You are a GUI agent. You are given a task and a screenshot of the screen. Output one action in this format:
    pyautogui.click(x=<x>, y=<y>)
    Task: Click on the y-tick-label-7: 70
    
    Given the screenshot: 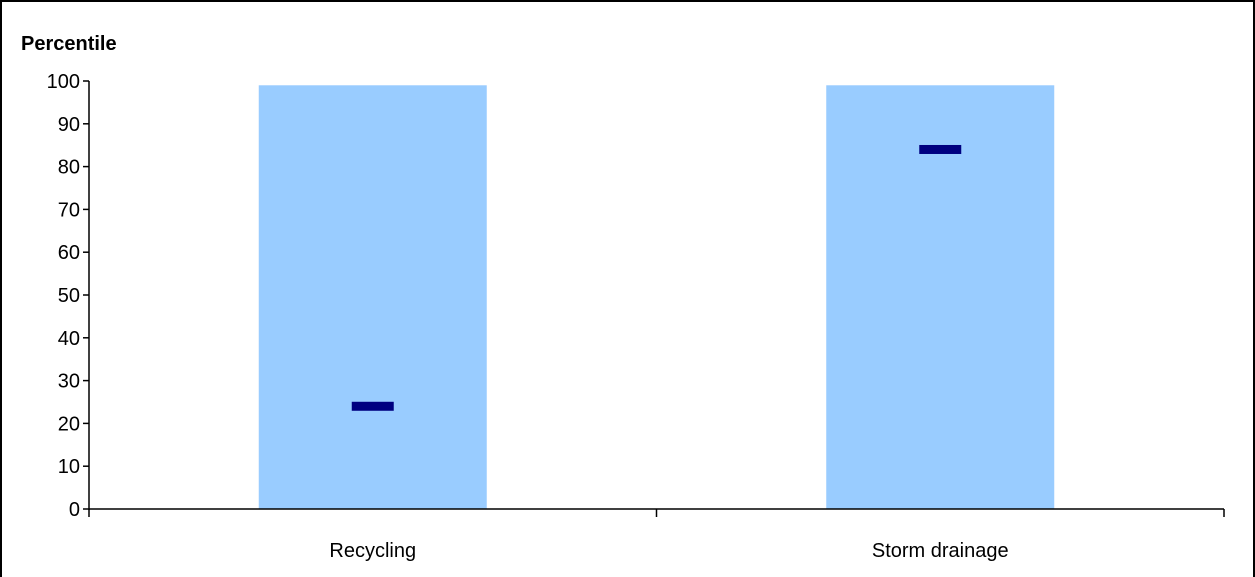 What is the action you would take?
    pyautogui.click(x=69, y=210)
    